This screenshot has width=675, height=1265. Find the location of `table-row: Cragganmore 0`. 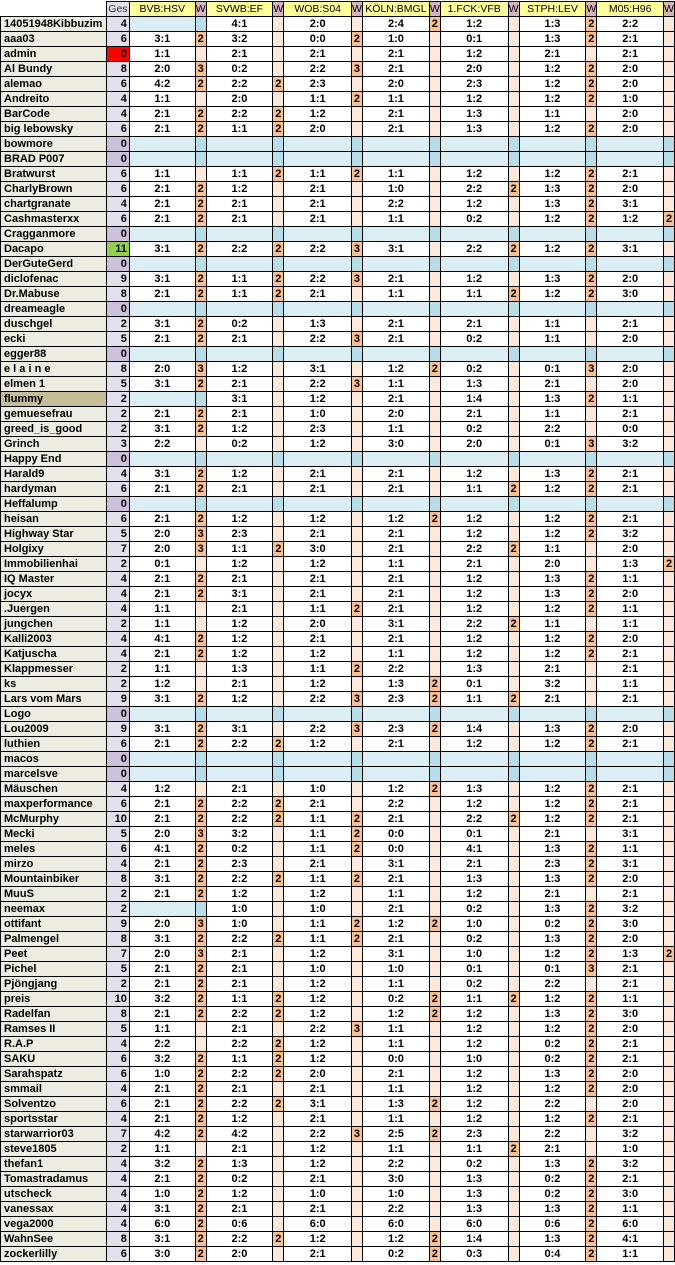

table-row: Cragganmore 0 is located at coordinates (337, 234).